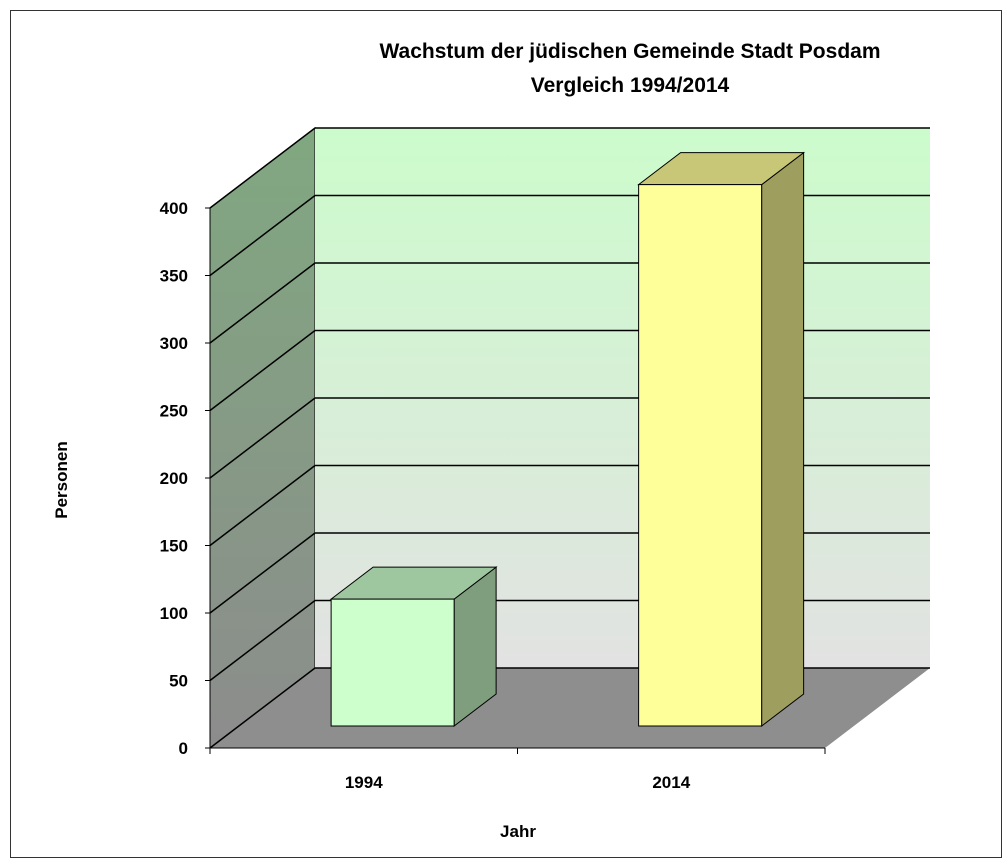  I want to click on x-tick-label: 2014, so click(671, 782).